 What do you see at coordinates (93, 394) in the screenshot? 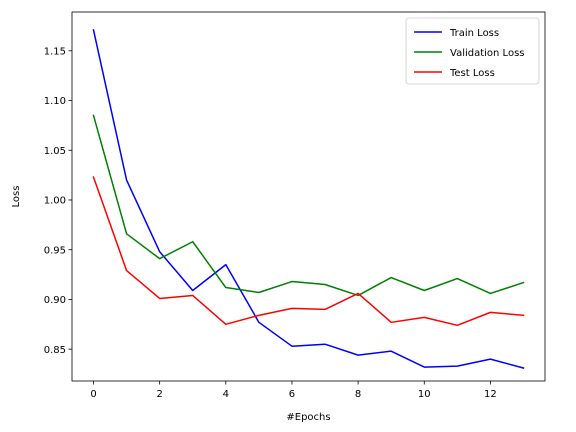
I see `x-tick-label: 0` at bounding box center [93, 394].